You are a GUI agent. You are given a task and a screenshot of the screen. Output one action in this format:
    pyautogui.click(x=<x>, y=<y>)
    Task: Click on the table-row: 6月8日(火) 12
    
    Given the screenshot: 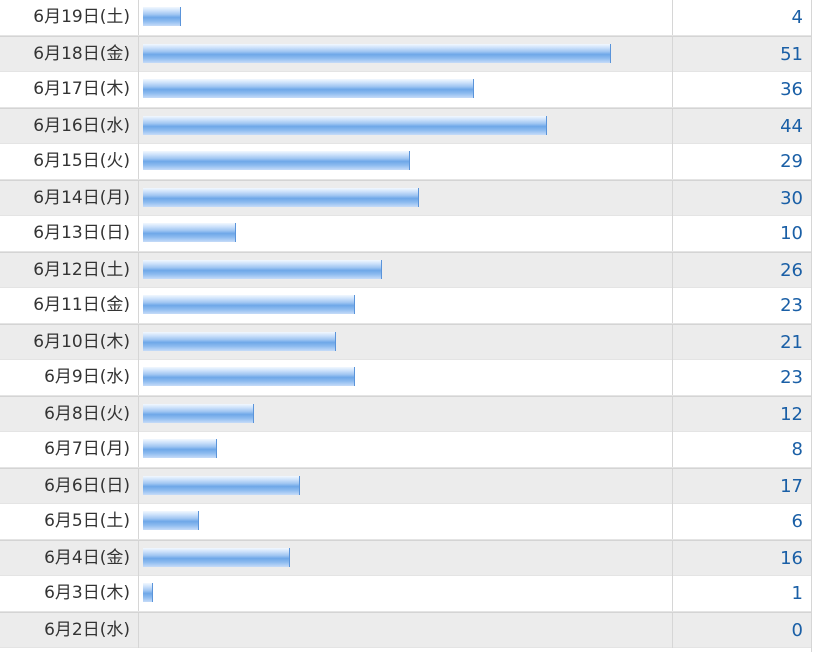 What is the action you would take?
    pyautogui.click(x=405, y=414)
    